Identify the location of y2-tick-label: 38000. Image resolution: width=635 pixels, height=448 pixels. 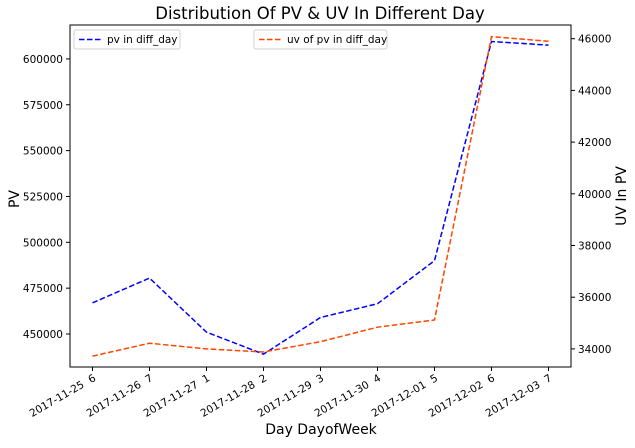
(594, 247).